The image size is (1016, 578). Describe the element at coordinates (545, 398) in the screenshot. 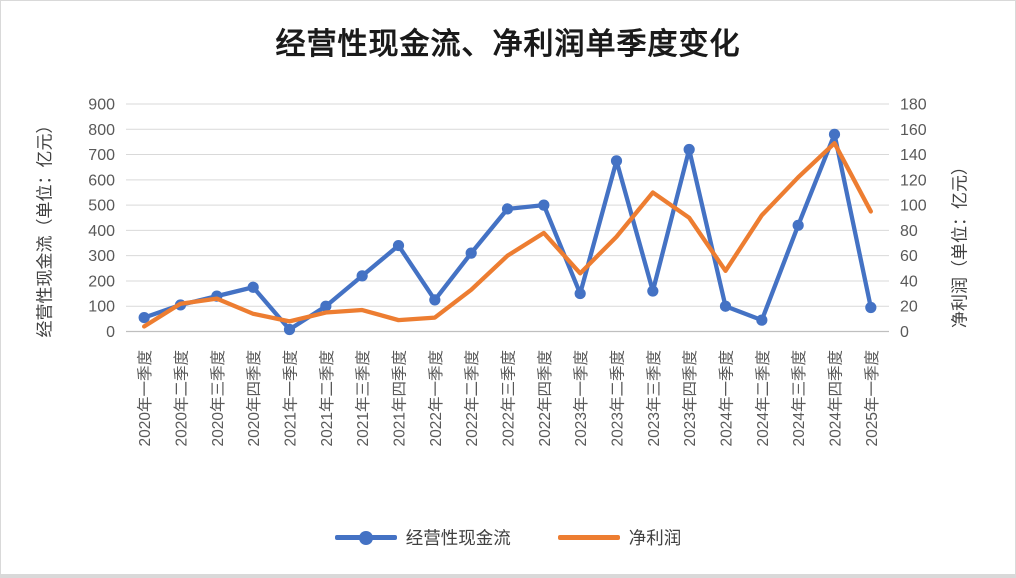

I see `x-axis-category-label: 2022年四季度` at that location.